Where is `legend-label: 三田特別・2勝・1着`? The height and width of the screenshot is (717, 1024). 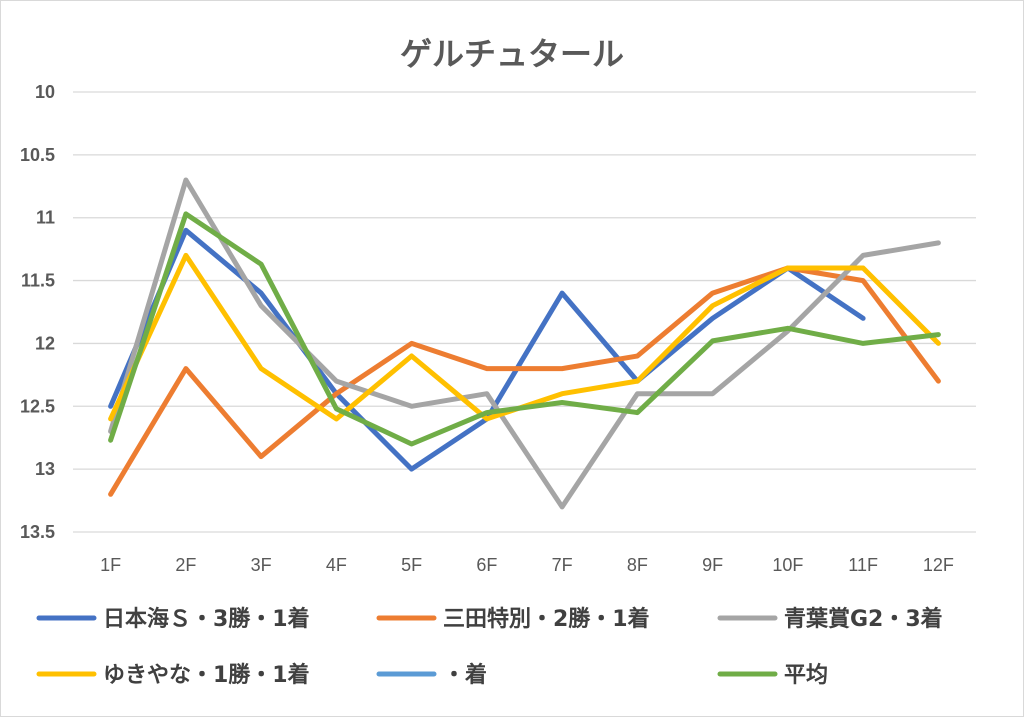
legend-label: 三田特別・2勝・1着 is located at coordinates (546, 619).